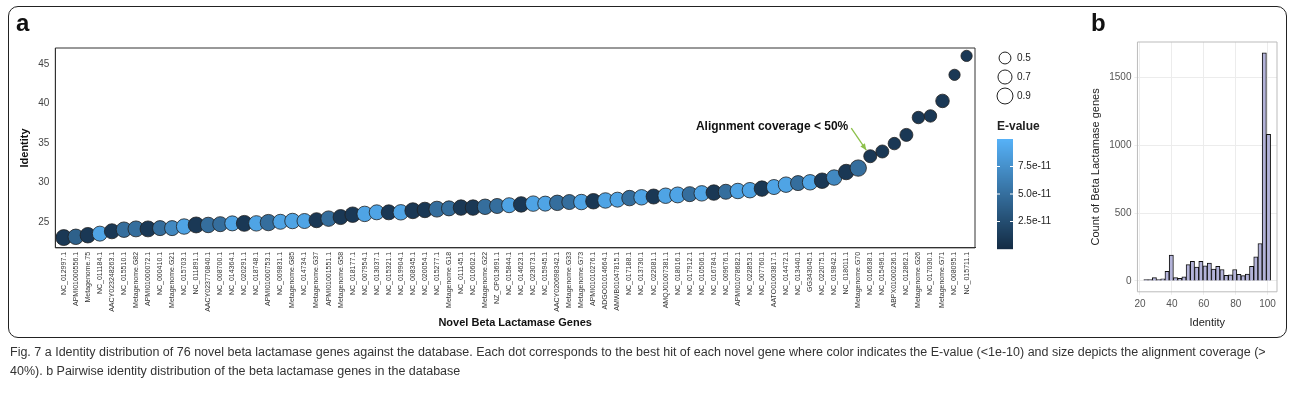  Describe the element at coordinates (23, 147) in the screenshot. I see `y-axis-title: Identity` at that location.